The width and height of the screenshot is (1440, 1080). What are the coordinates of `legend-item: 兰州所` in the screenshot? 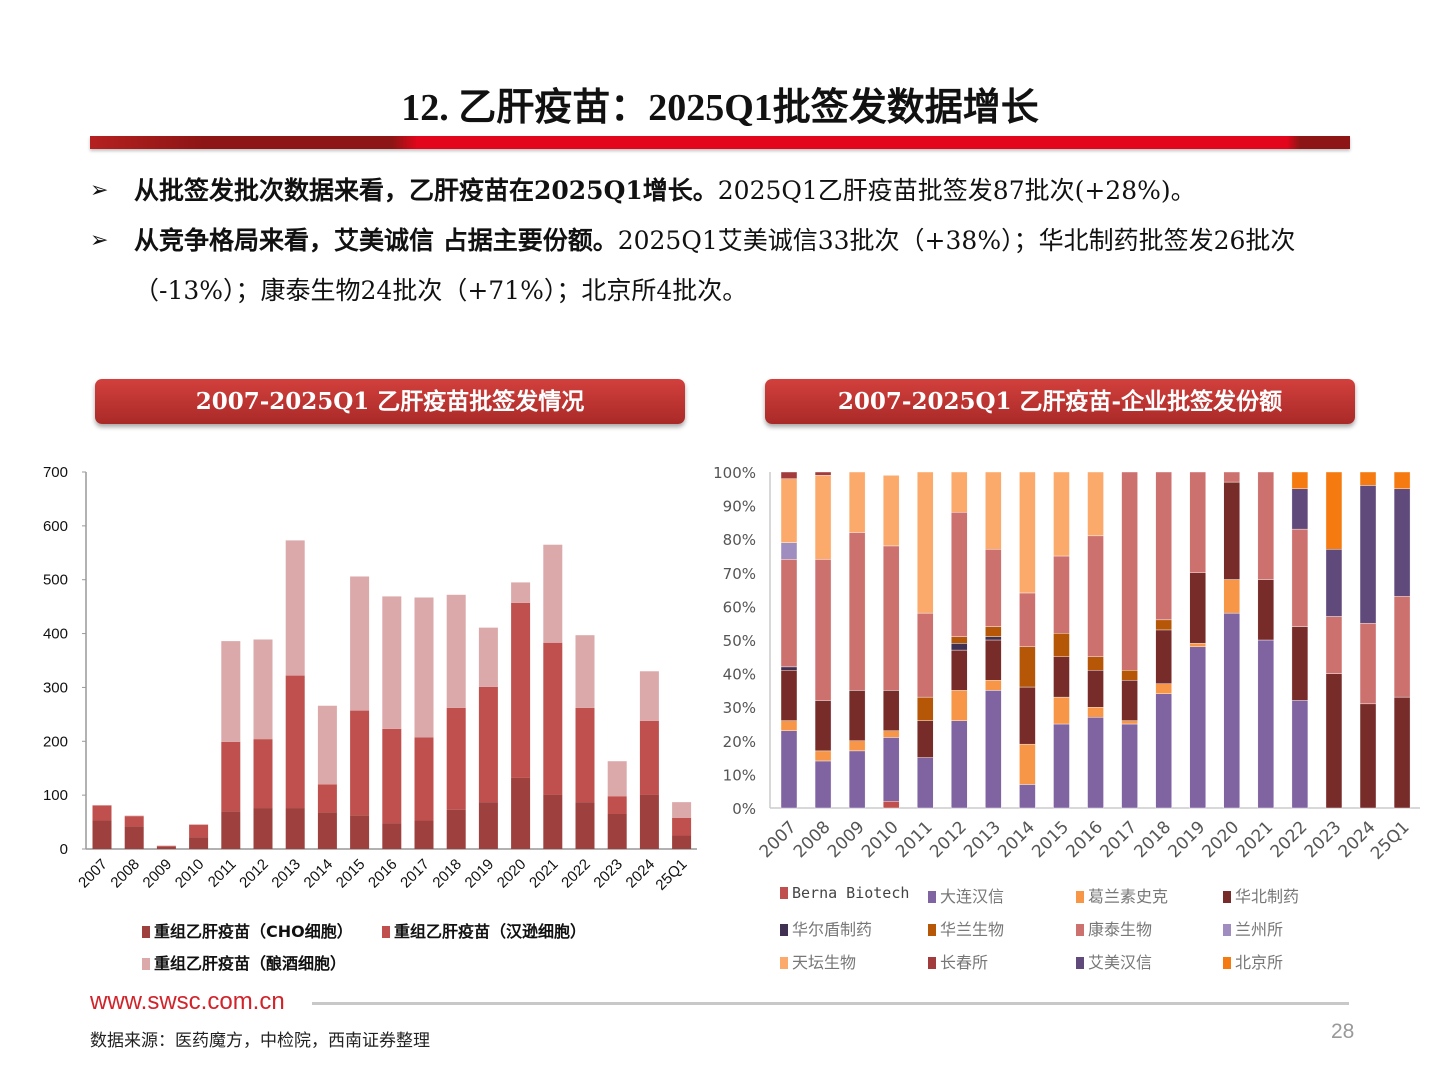 It's located at (1253, 928).